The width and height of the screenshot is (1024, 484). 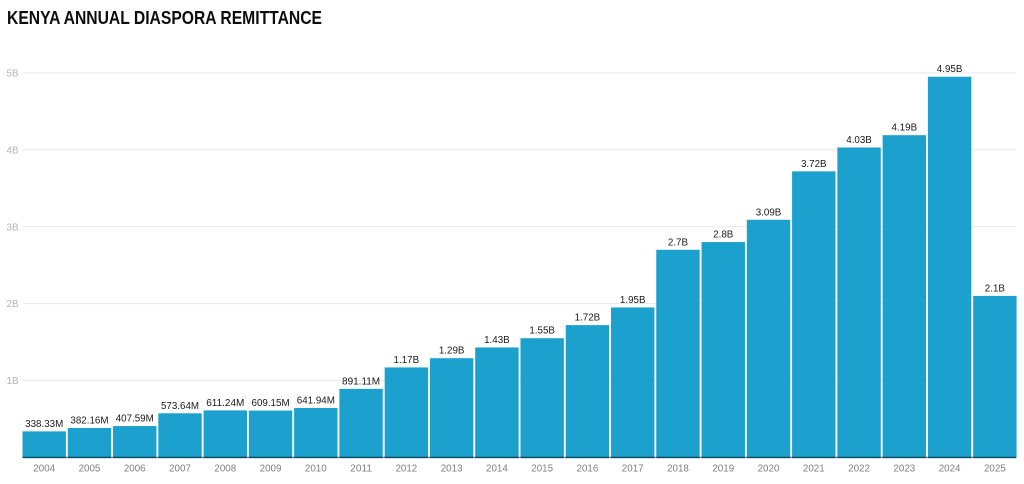 What do you see at coordinates (950, 69) in the screenshot?
I see `svg-text: 4.95B` at bounding box center [950, 69].